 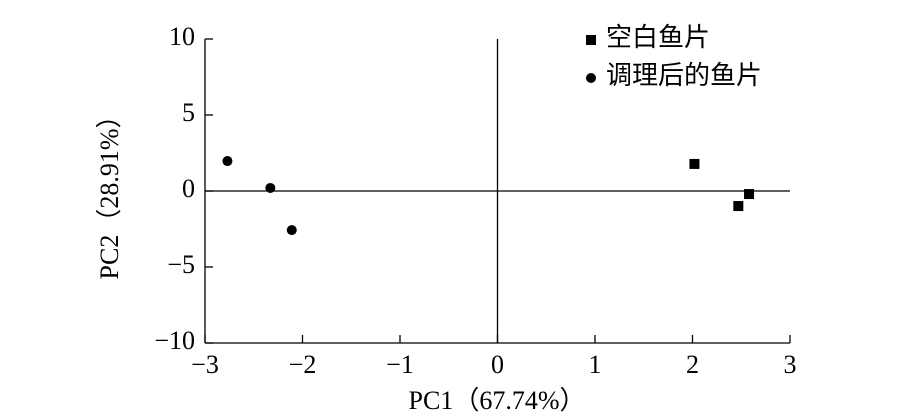 I want to click on x-tick-label: −3, so click(x=205, y=364).